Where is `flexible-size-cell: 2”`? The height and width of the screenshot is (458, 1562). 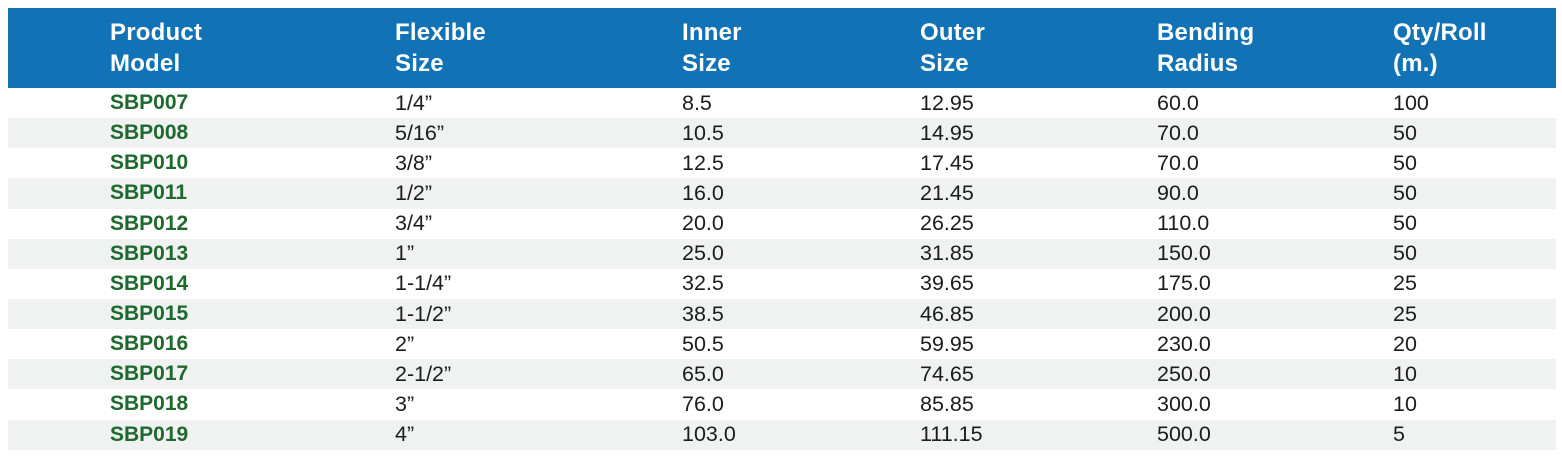 flexible-size-cell: 2” is located at coordinates (405, 343).